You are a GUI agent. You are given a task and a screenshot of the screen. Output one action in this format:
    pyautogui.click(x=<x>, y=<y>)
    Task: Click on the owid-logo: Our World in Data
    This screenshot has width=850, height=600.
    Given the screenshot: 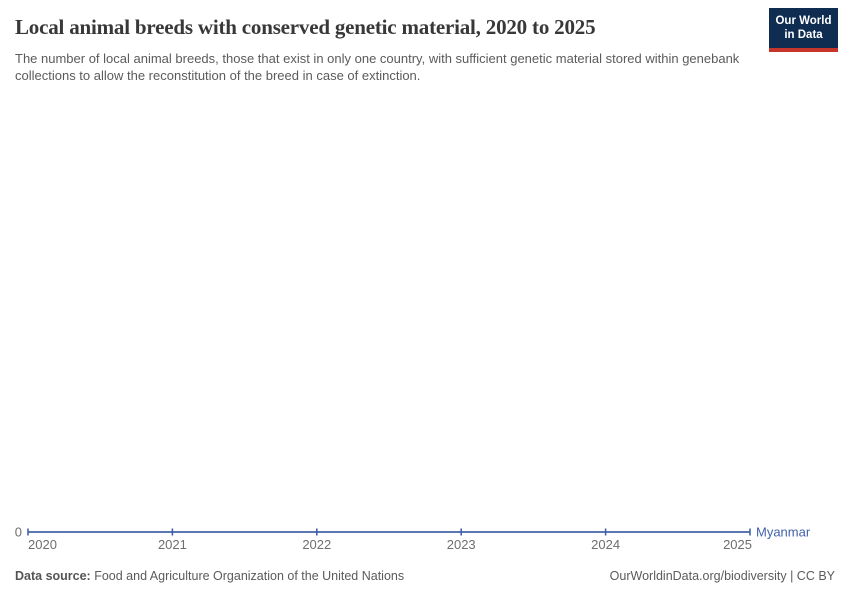 What is the action you would take?
    pyautogui.click(x=803, y=30)
    